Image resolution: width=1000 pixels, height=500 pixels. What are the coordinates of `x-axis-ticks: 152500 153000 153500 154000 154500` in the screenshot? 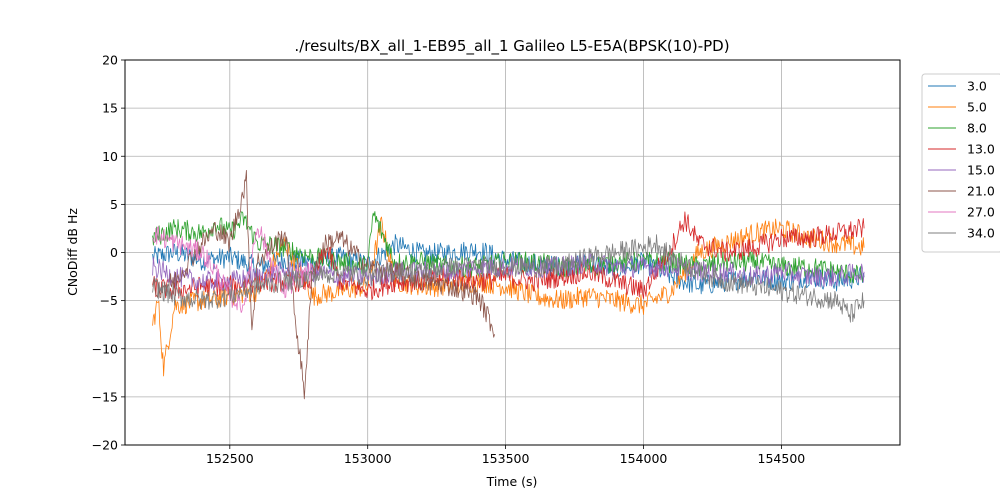 It's located at (505, 455).